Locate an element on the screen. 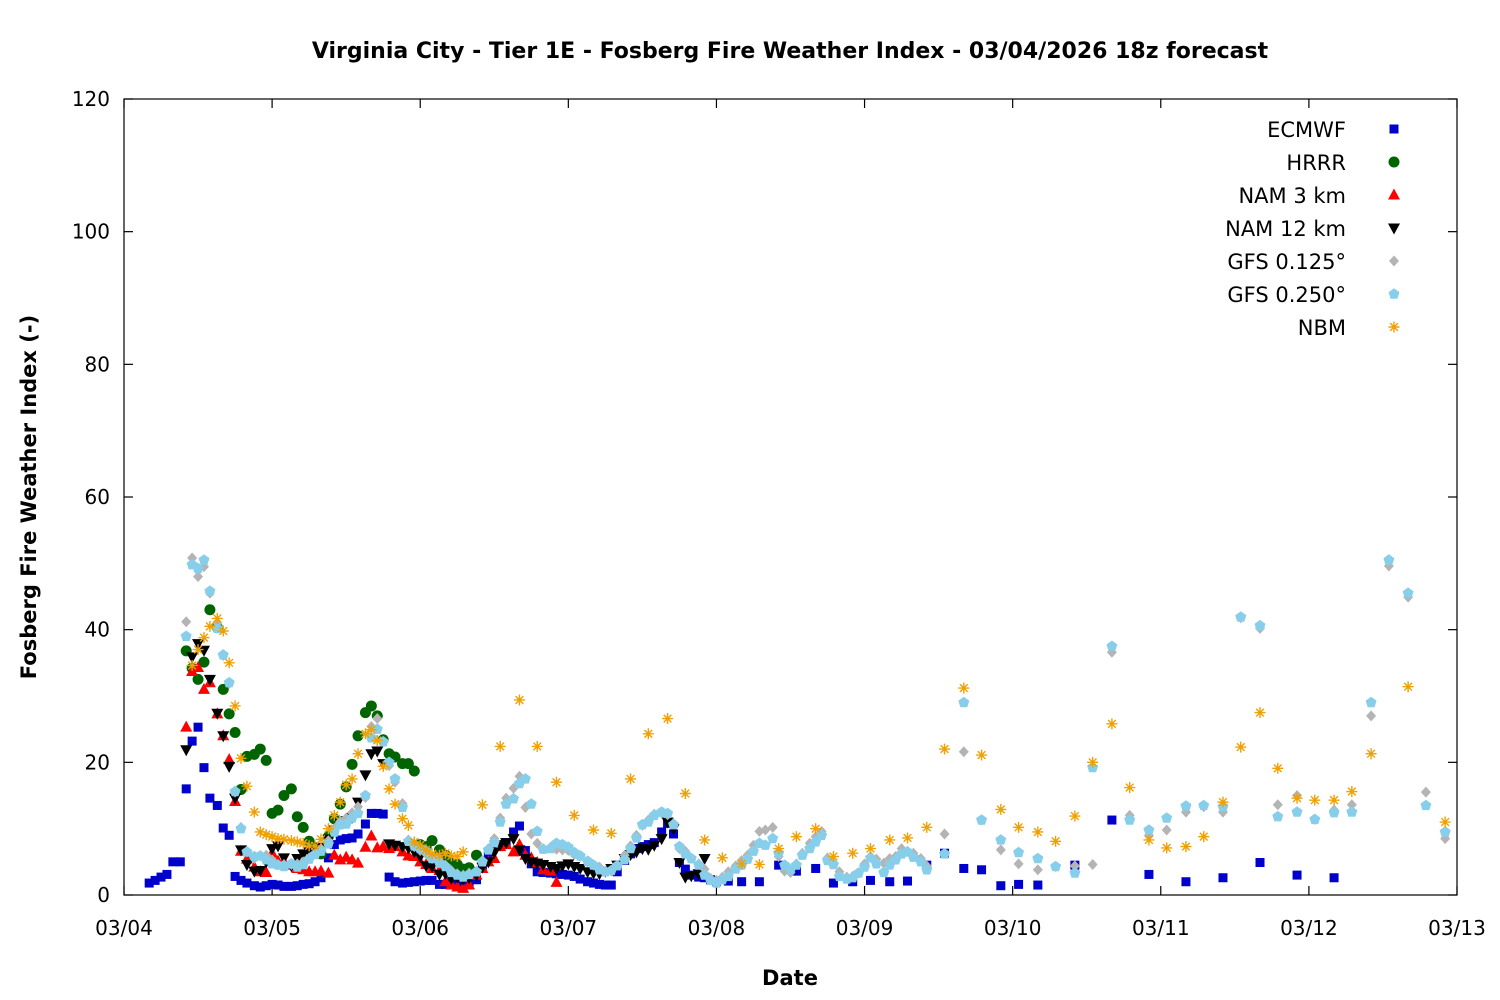 The image size is (1500, 1000). x-tick-label: 03/07 is located at coordinates (569, 928).